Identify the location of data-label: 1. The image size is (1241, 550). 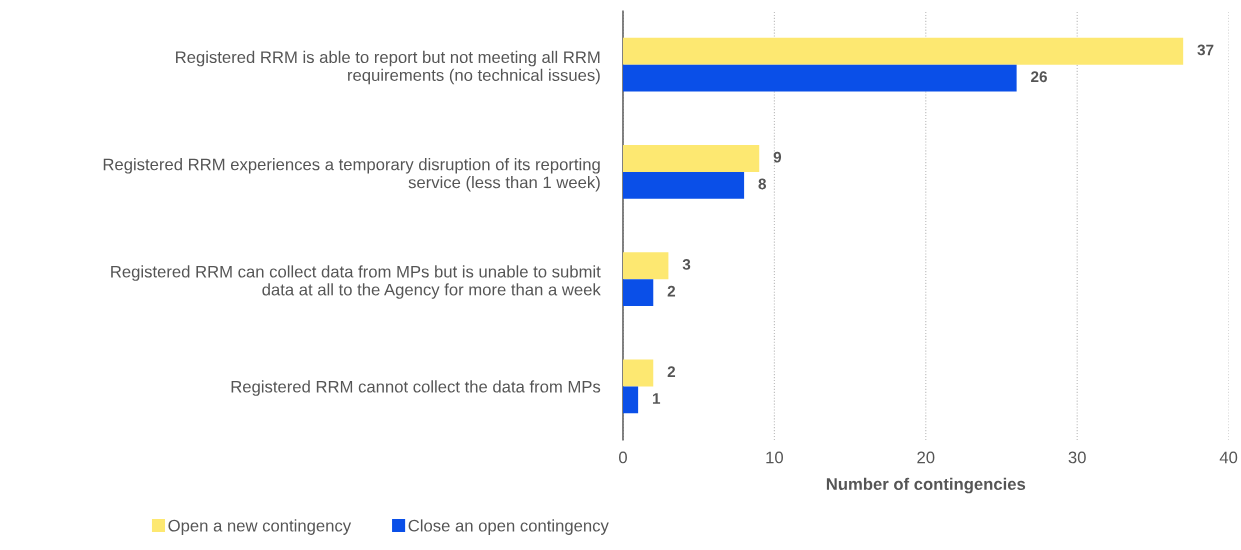
(656, 398).